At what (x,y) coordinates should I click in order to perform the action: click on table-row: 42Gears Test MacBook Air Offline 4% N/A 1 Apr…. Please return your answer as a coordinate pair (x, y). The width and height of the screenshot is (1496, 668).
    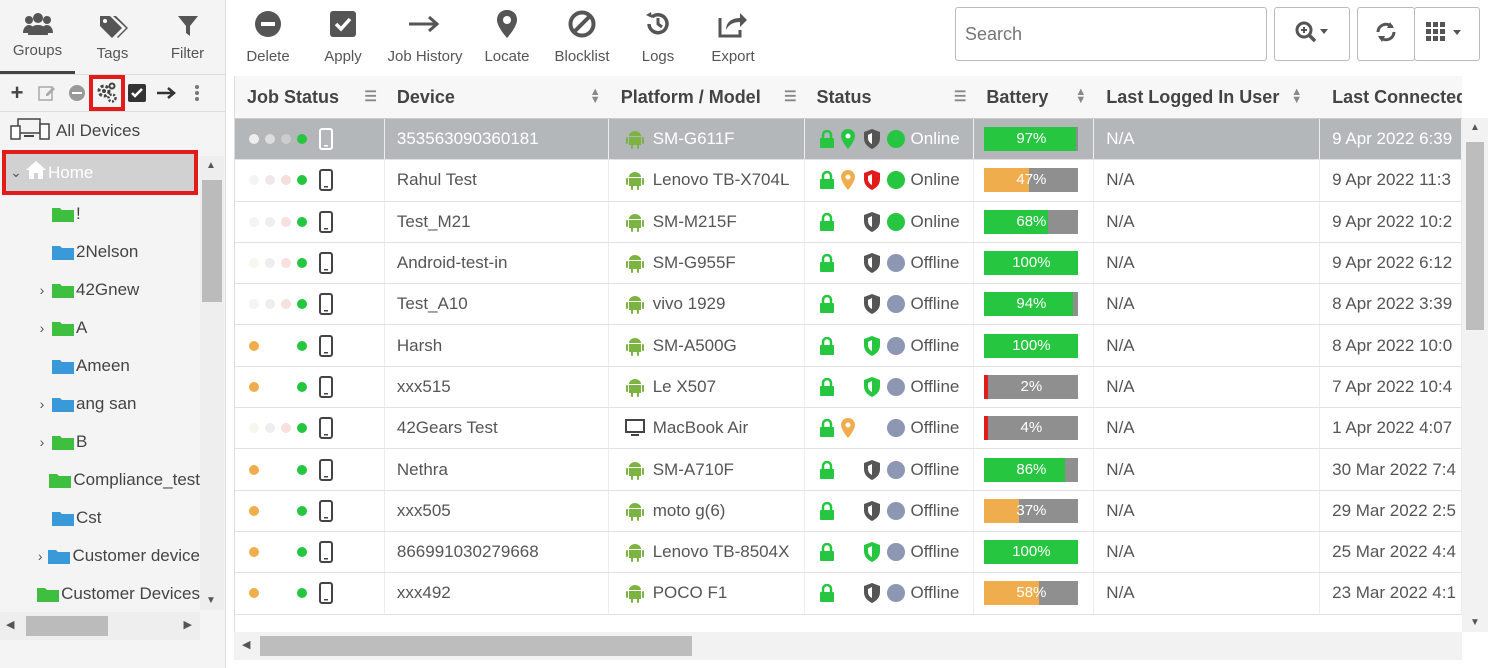
    Looking at the image, I should click on (848, 429).